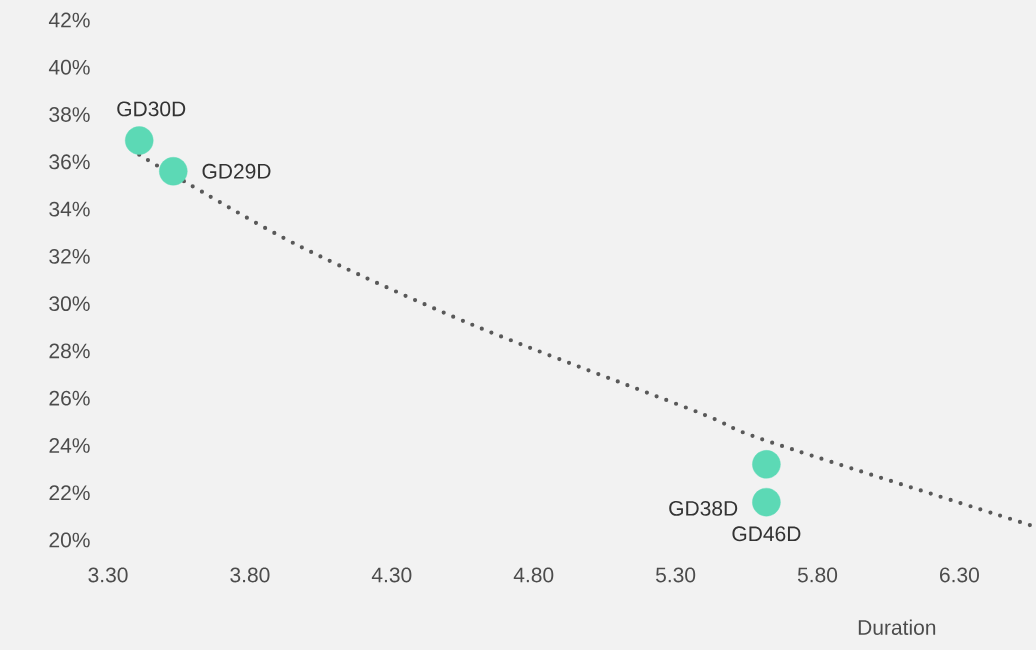 The image size is (1036, 650). Describe the element at coordinates (69, 209) in the screenshot. I see `y-tick-label: 34%` at that location.